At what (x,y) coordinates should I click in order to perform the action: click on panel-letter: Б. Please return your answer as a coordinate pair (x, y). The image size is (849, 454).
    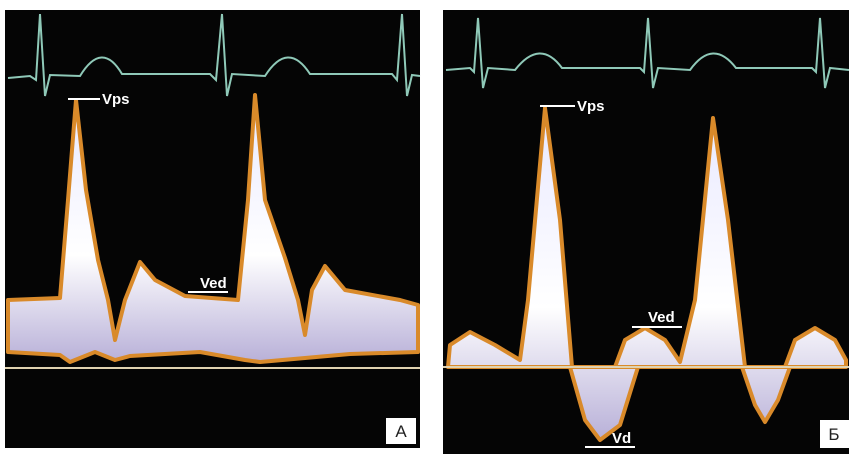
    Looking at the image, I should click on (833, 434).